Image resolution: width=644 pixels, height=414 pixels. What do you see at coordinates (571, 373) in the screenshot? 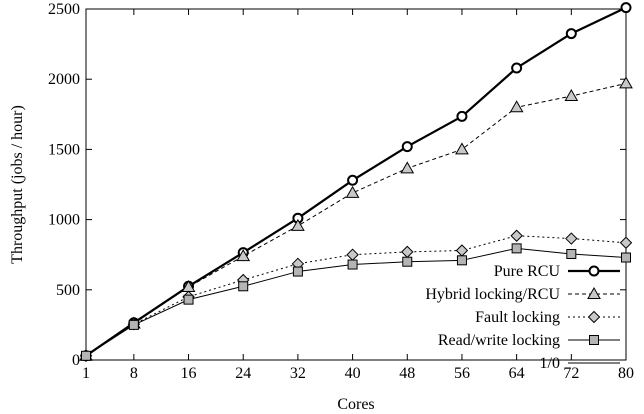
I see `x-tick-label: 72` at bounding box center [571, 373].